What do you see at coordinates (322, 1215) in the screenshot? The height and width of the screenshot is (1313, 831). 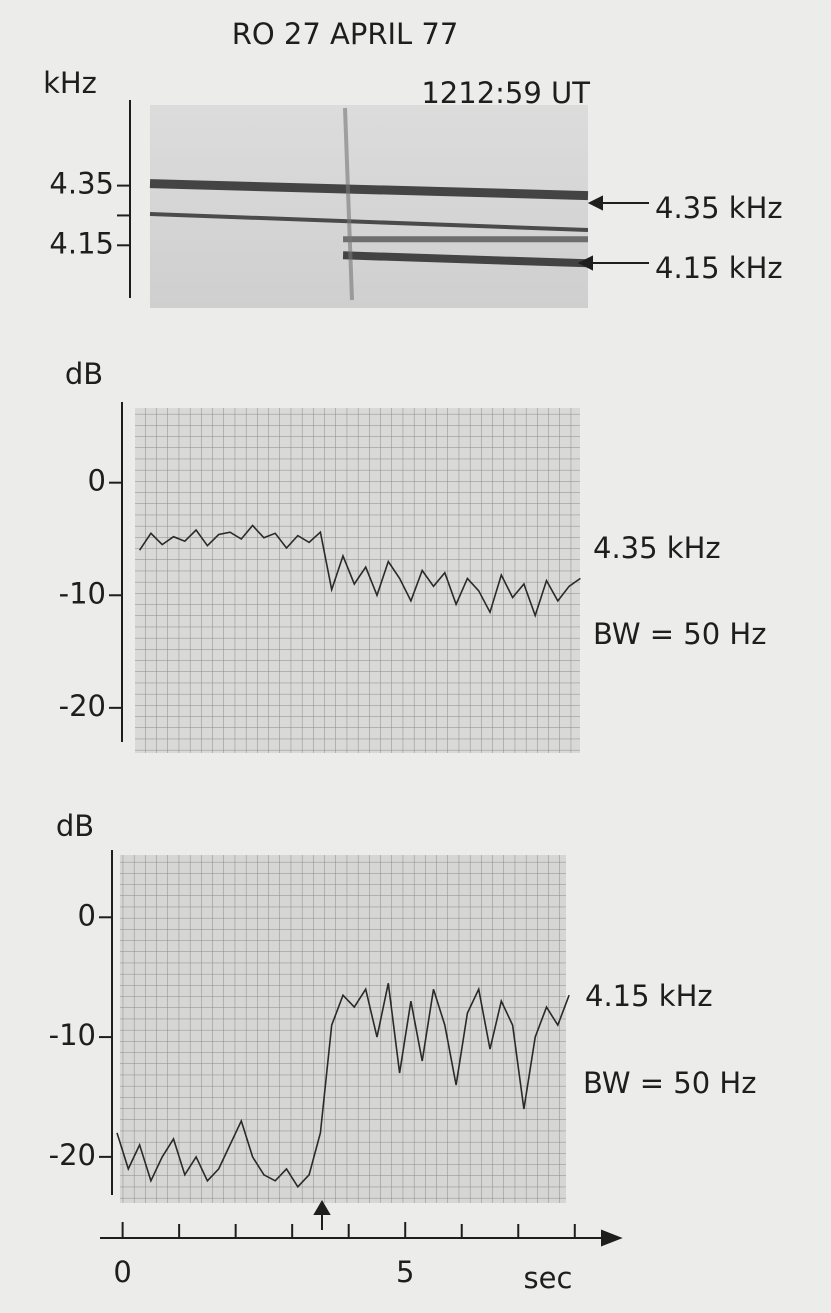 I see `event-arrow` at bounding box center [322, 1215].